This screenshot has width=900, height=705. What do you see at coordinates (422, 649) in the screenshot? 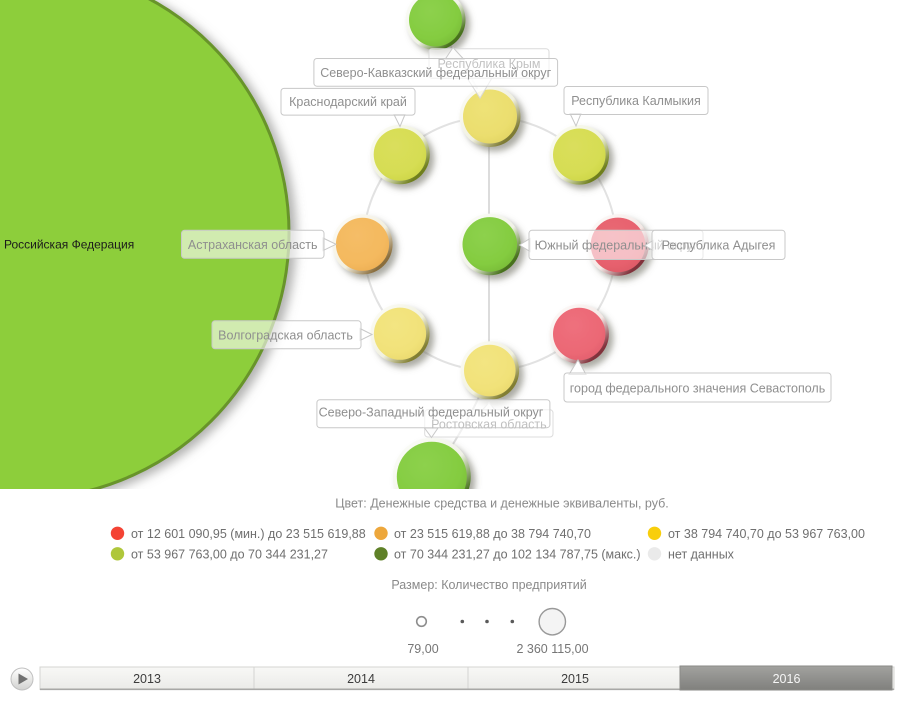
I see `svg-text: 79,00` at bounding box center [422, 649].